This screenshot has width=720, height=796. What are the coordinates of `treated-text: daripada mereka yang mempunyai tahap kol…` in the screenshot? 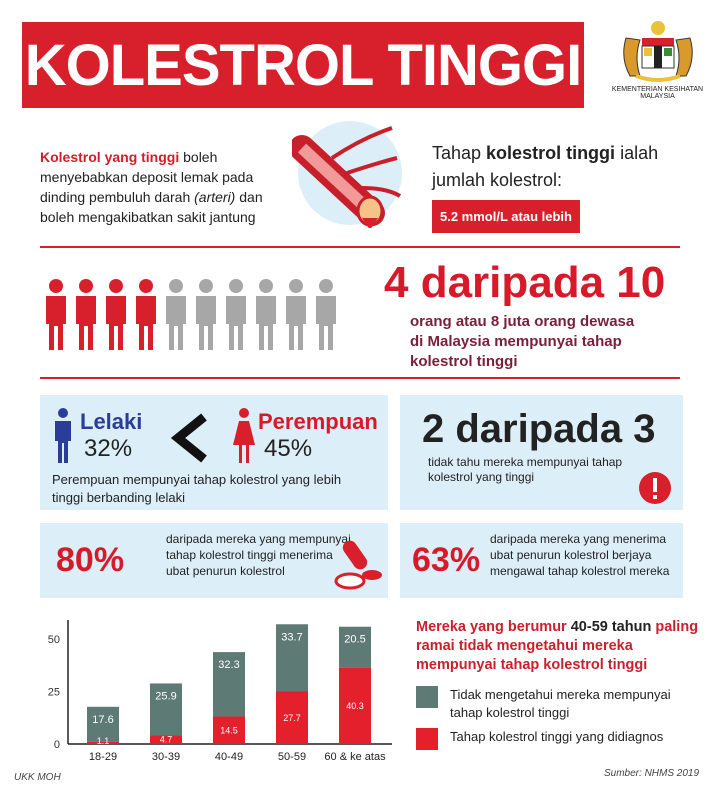 It's located at (258, 555).